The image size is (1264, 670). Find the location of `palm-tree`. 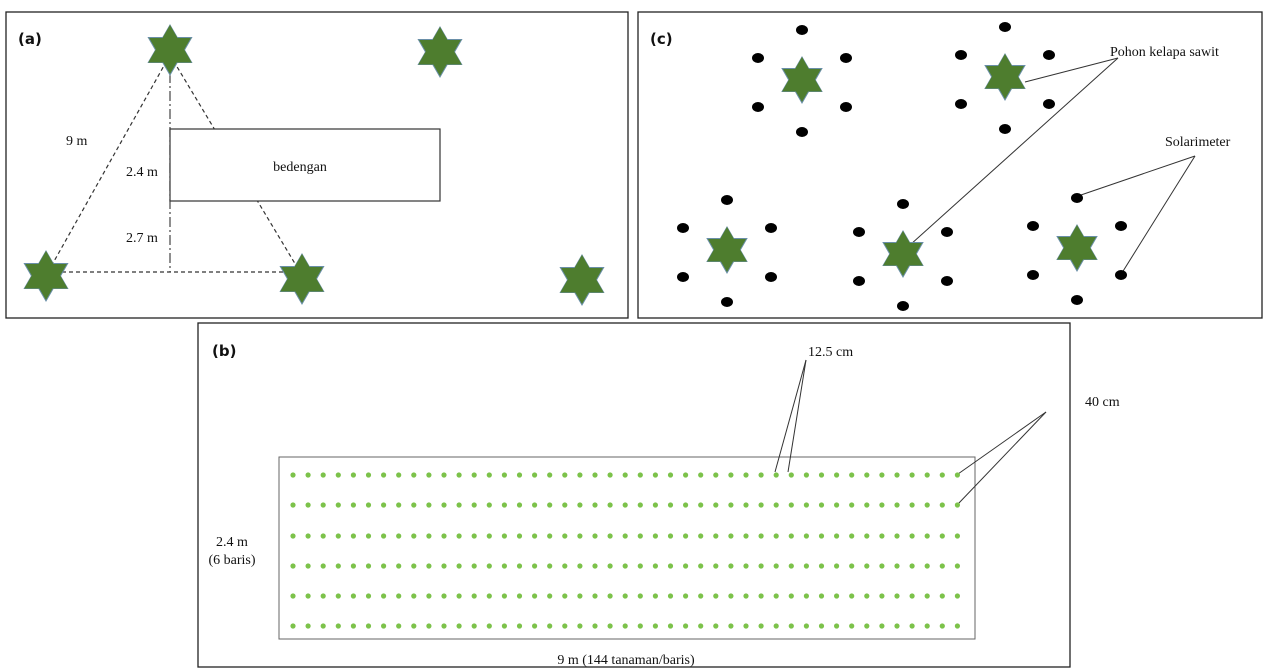

palm-tree is located at coordinates (903, 254).